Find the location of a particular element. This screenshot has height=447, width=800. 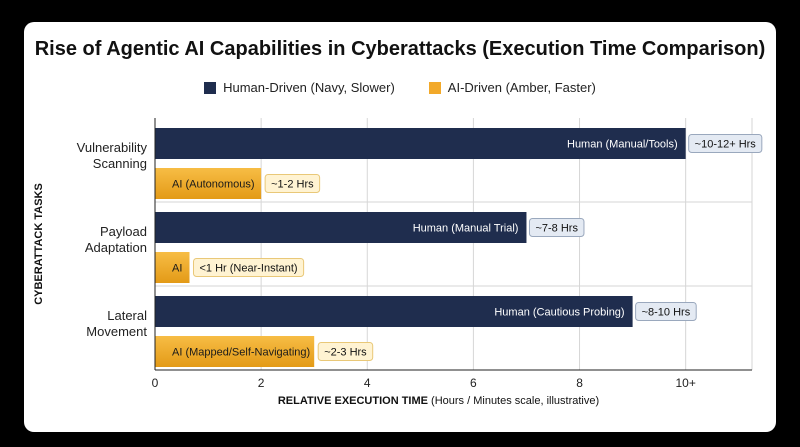

x-tick-label: 6 is located at coordinates (473, 383).